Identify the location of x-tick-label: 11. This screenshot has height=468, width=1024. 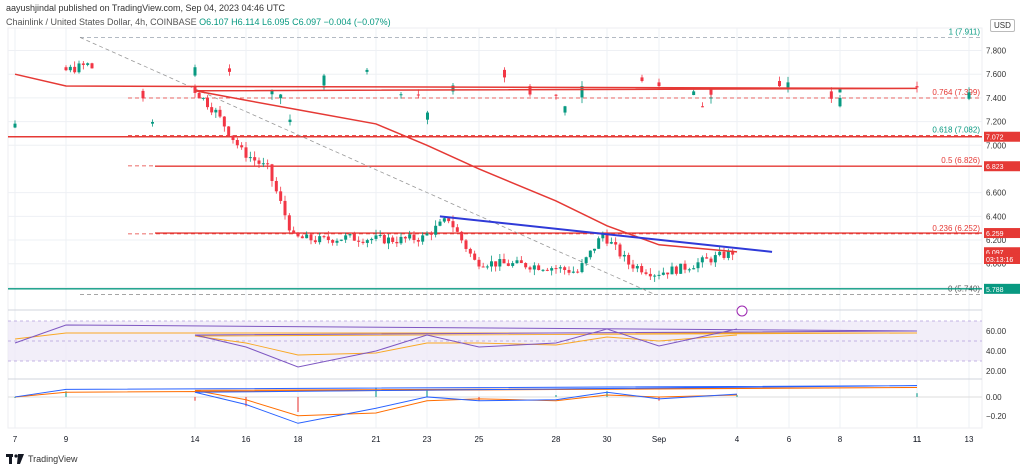
(917, 439).